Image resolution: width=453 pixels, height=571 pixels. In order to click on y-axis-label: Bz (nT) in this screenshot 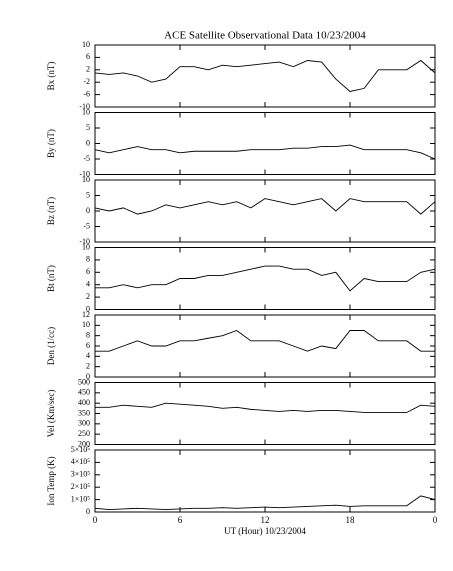, I will do `click(51, 211)`.